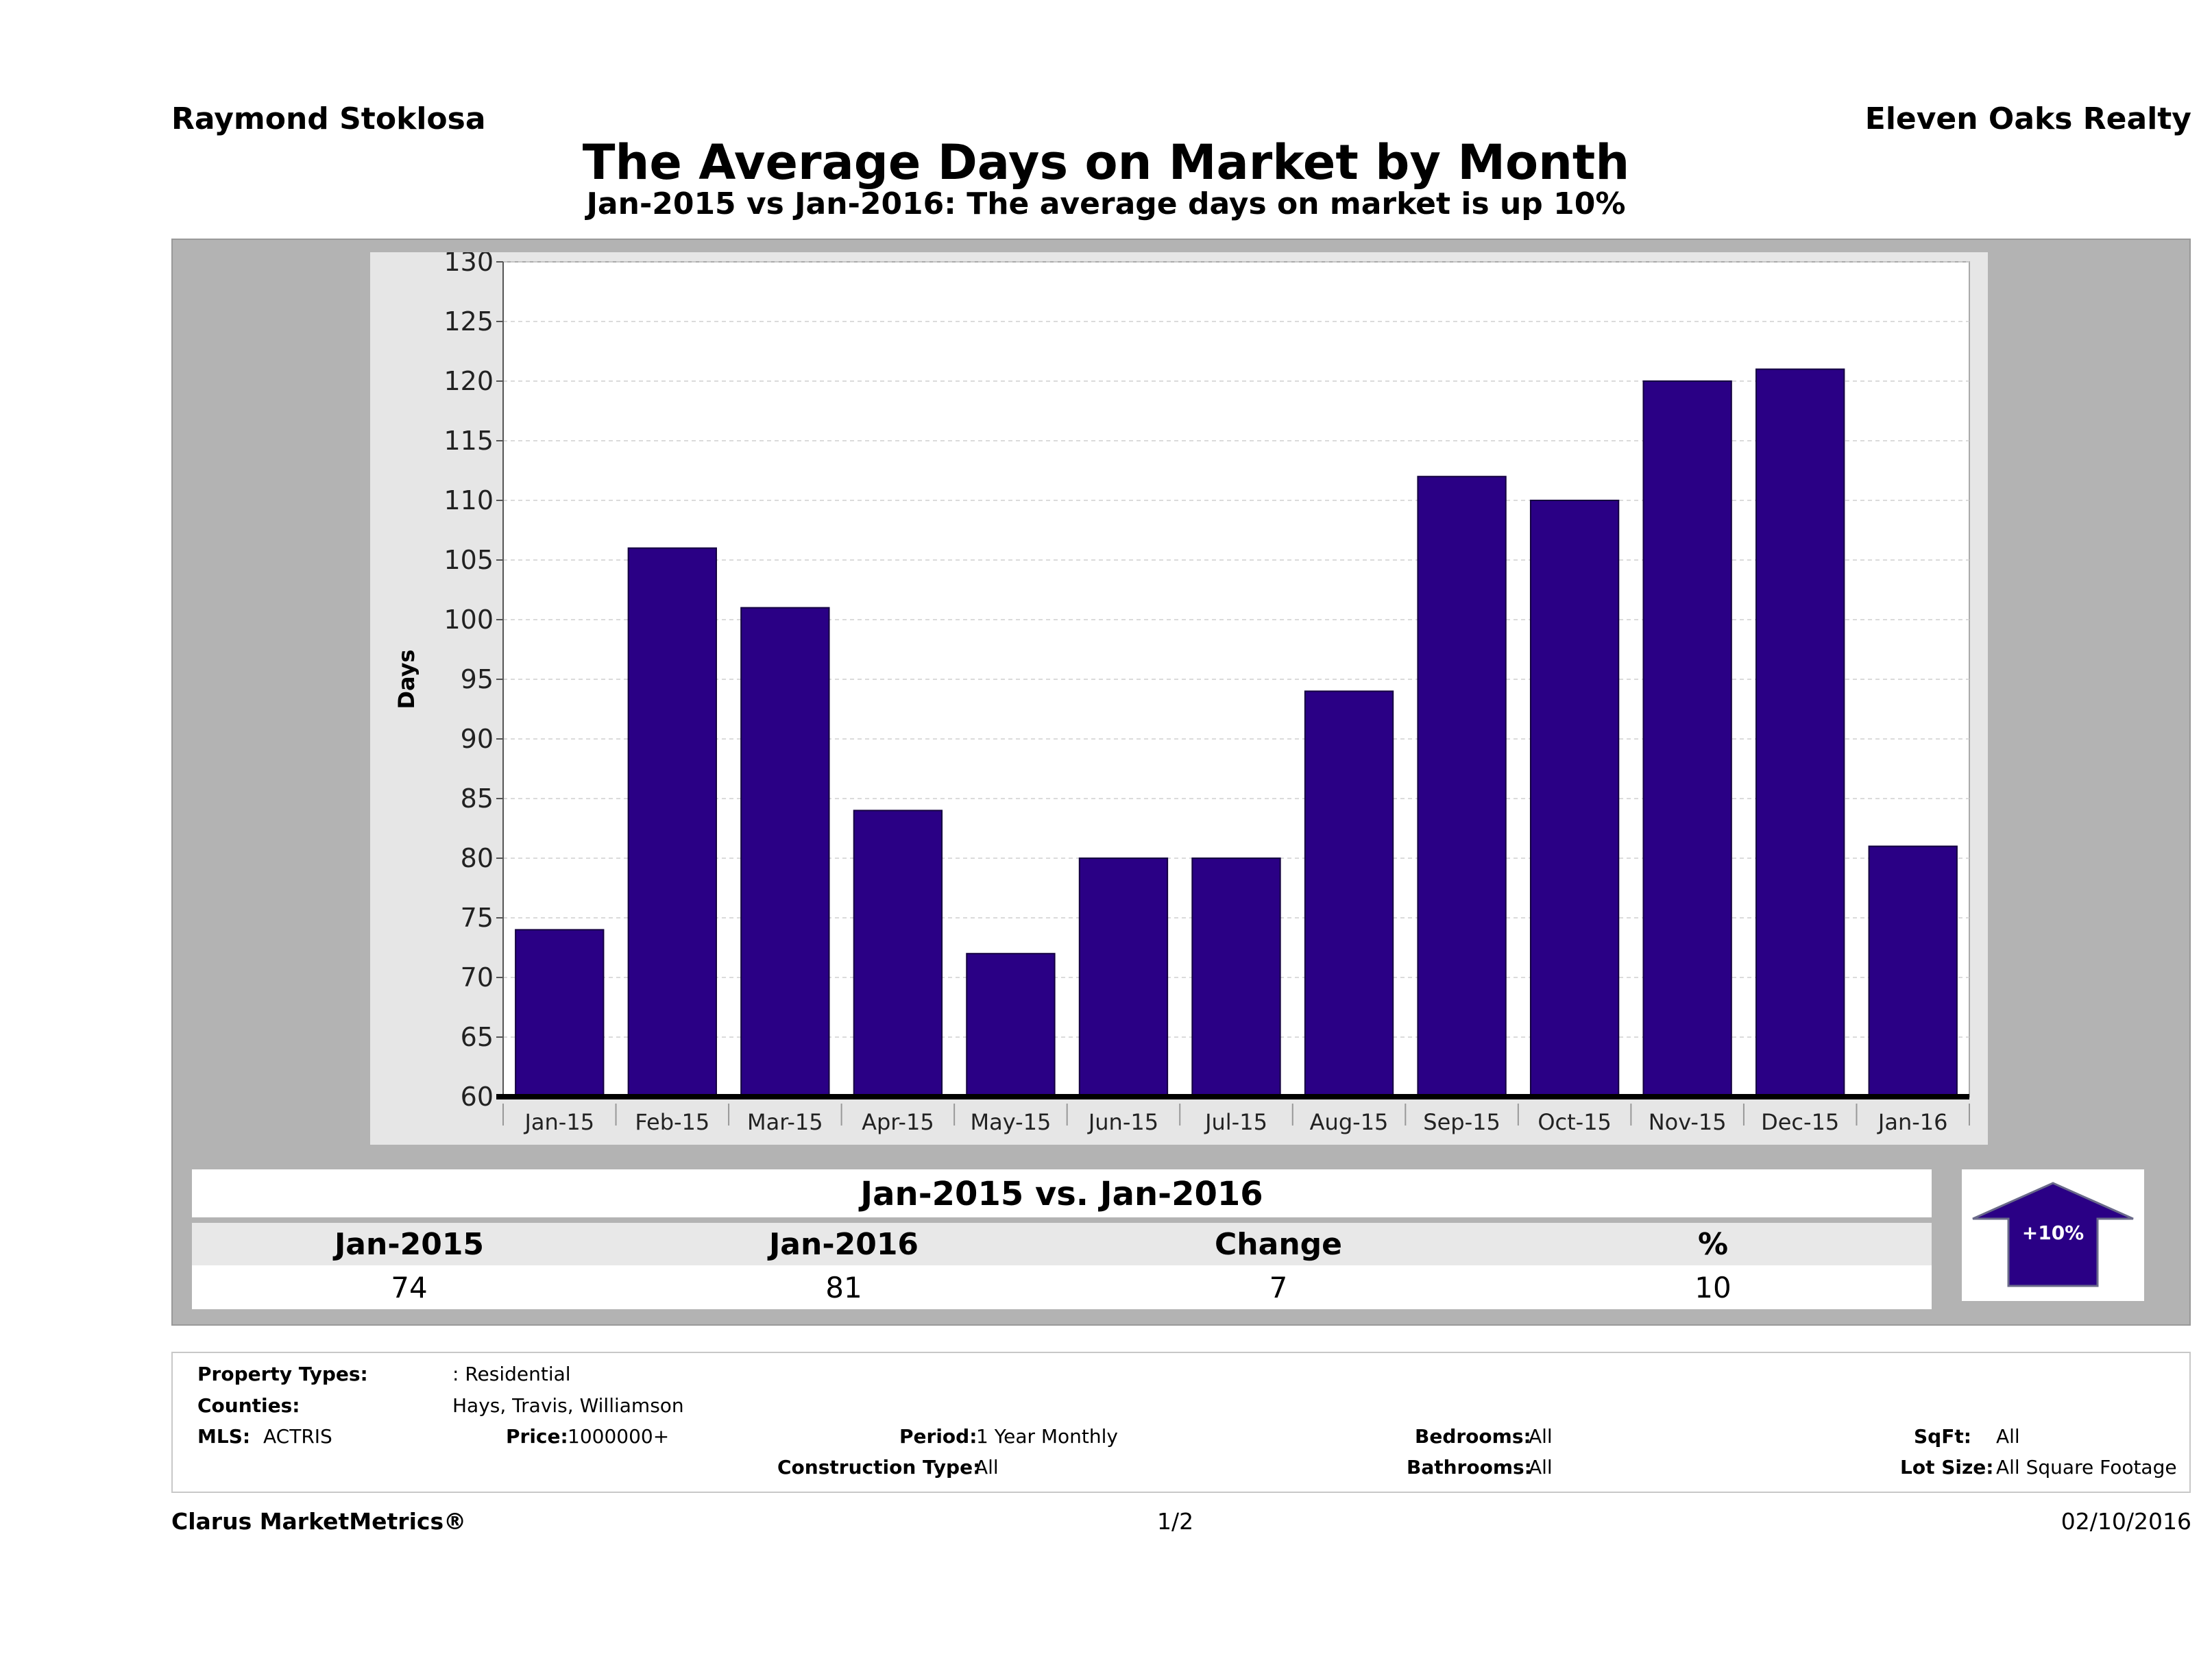 This screenshot has height=1678, width=2212. Describe the element at coordinates (1175, 1521) in the screenshot. I see `footer-page: 1/2` at that location.